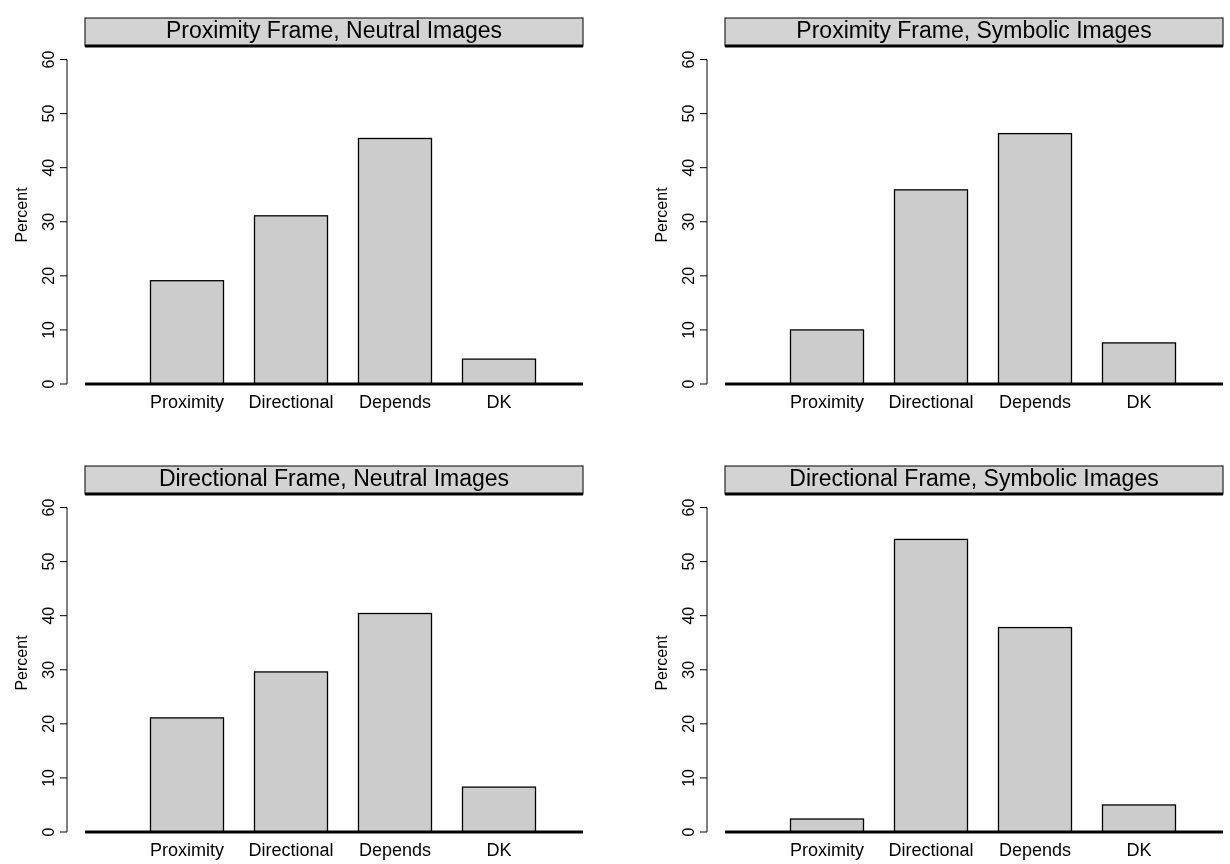  What do you see at coordinates (334, 478) in the screenshot?
I see `chart-title: Directional Frame, Neutral Images` at bounding box center [334, 478].